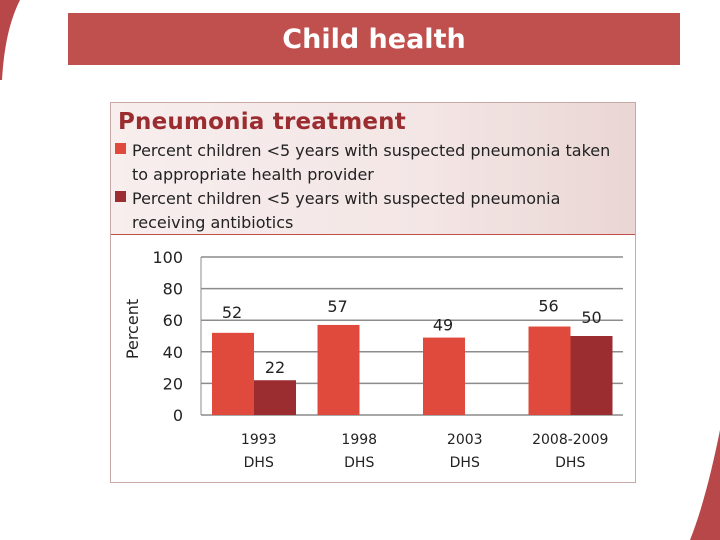  What do you see at coordinates (465, 440) in the screenshot?
I see `category-label-2-line-0: 2003` at bounding box center [465, 440].